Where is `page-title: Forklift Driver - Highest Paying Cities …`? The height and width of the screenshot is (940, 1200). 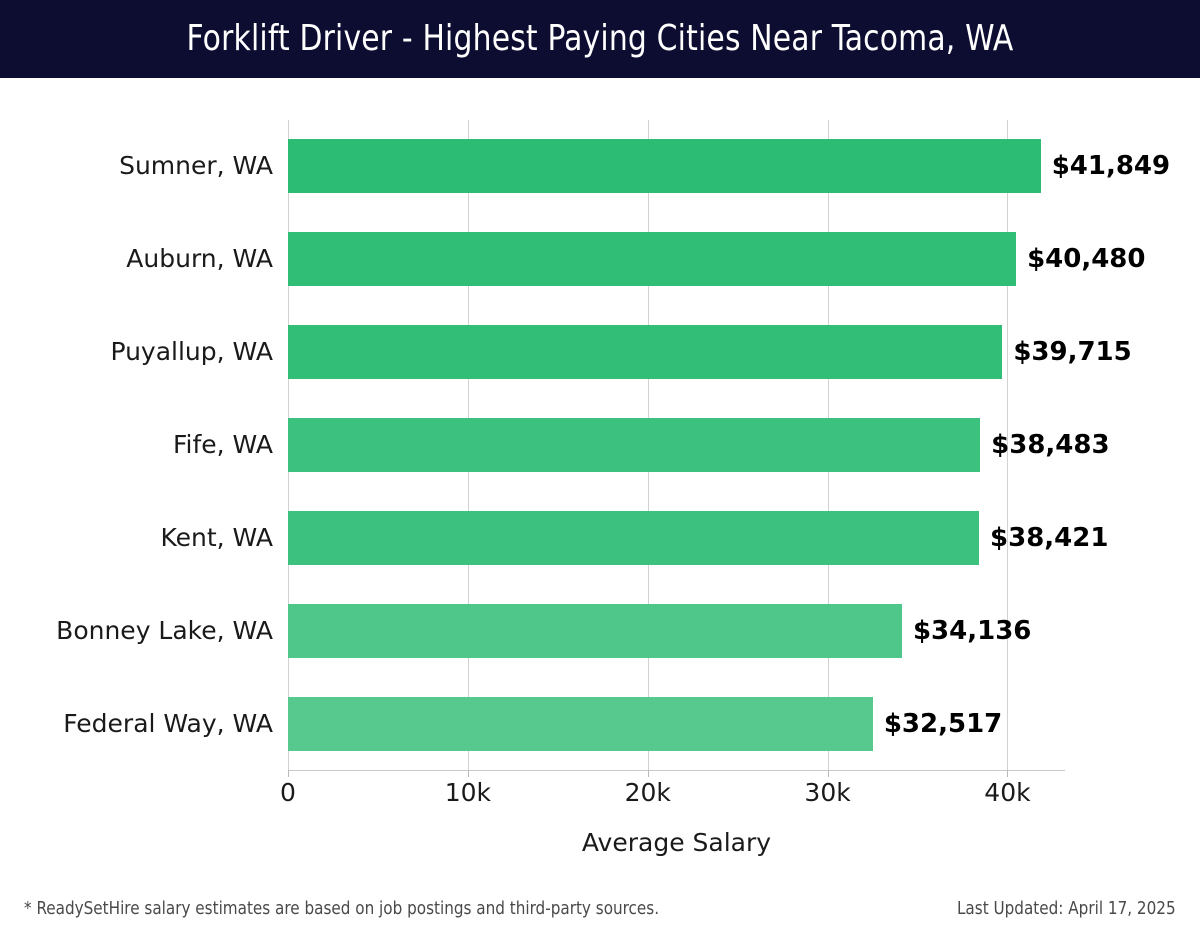
page-title: Forklift Driver - Highest Paying Cities … is located at coordinates (600, 38).